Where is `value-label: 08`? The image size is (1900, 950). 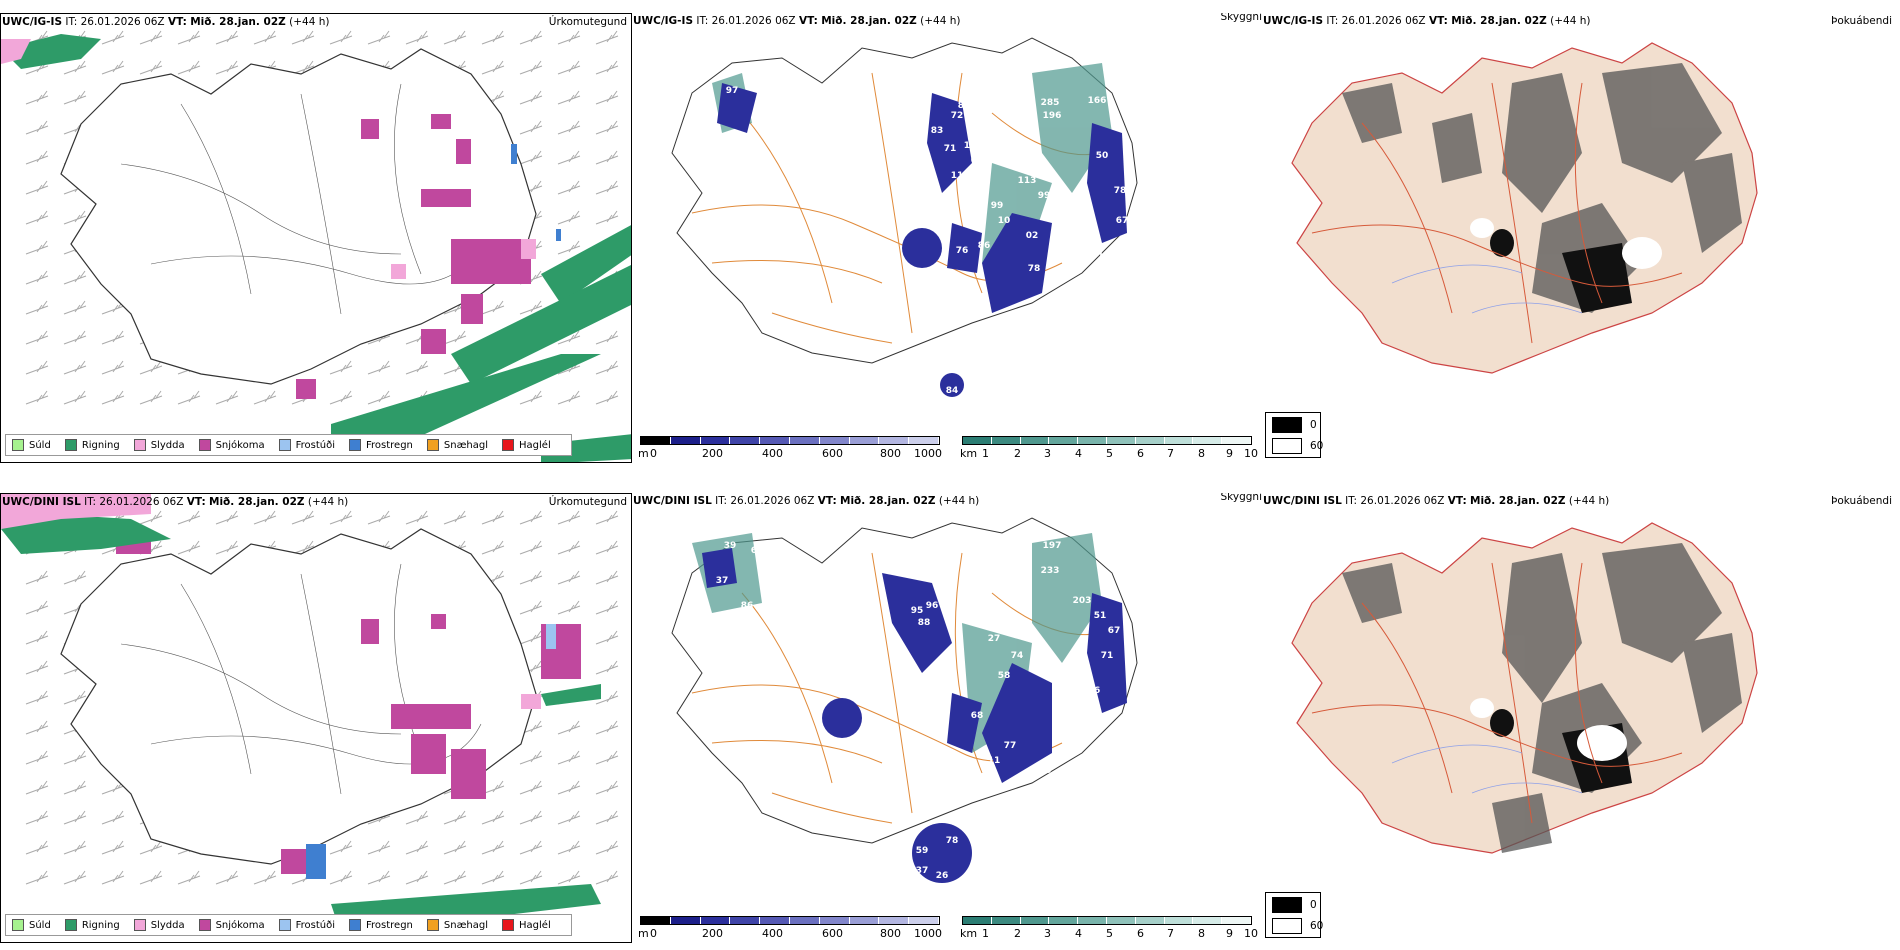 value-label: 08 is located at coordinates (977, 161).